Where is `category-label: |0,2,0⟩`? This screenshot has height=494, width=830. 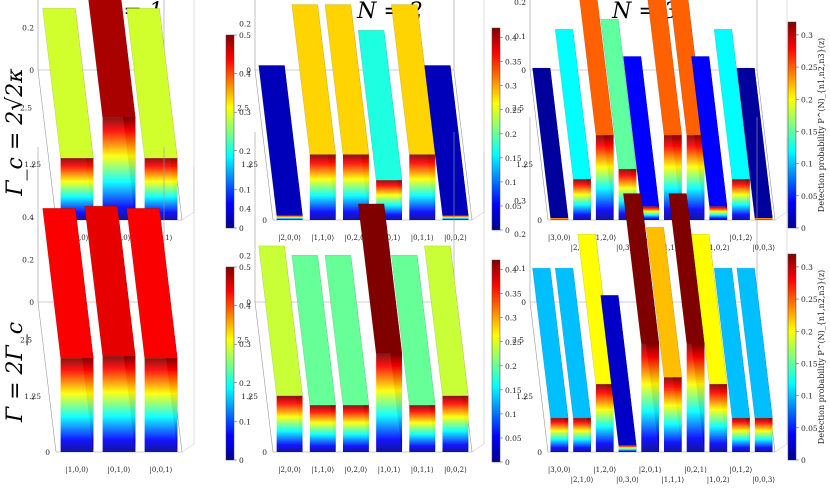
category-label: |0,2,0⟩ is located at coordinates (355, 238).